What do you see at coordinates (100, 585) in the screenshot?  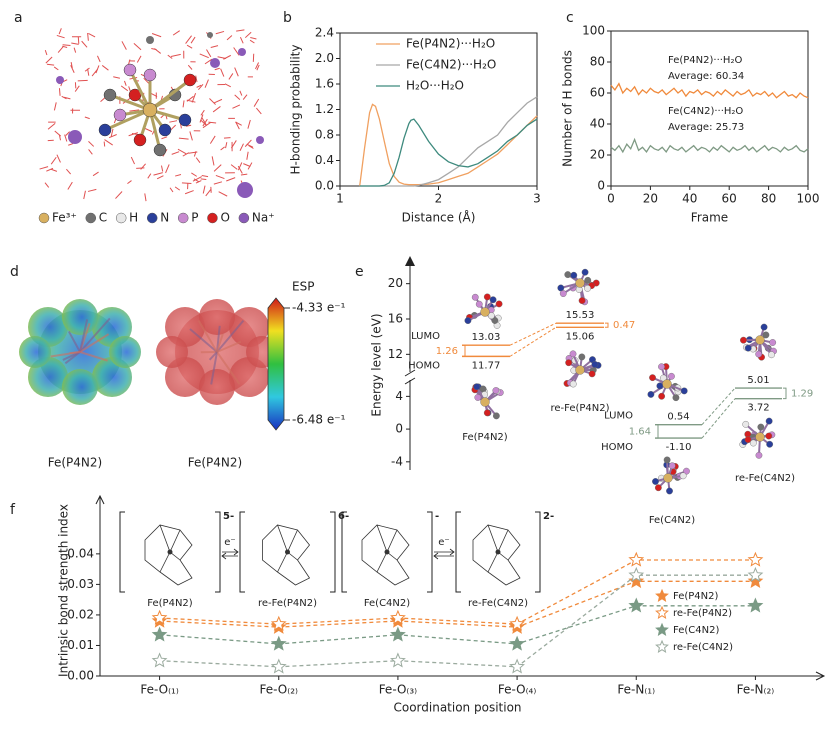 I see `y-axis` at bounding box center [100, 585].